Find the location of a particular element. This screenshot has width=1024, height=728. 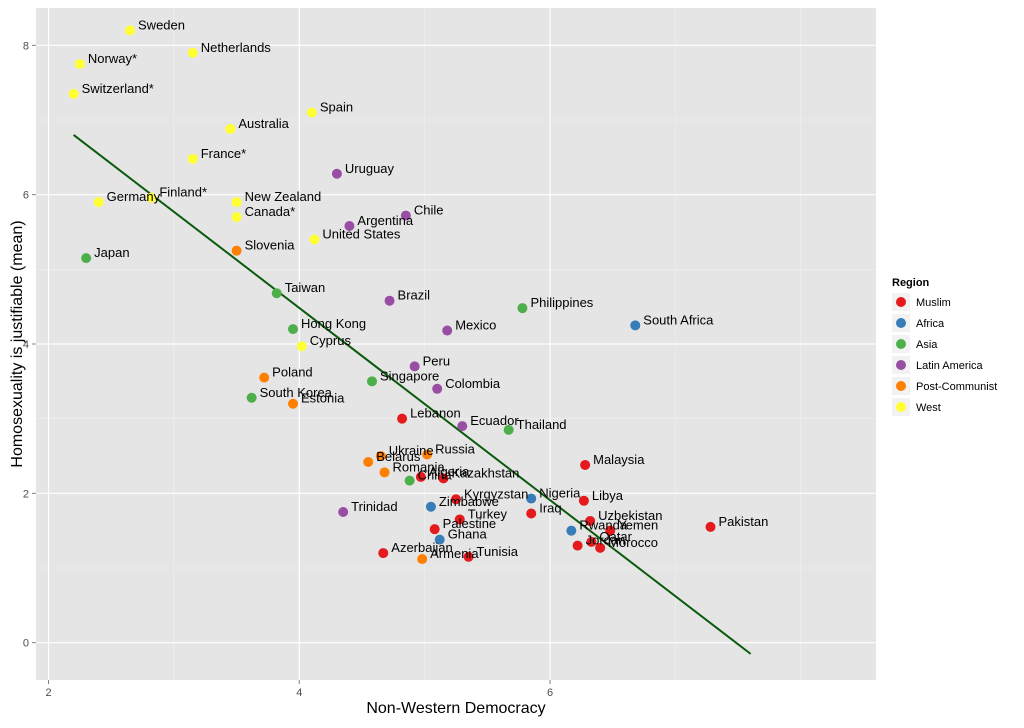

data-point-label: Lebanon is located at coordinates (435, 413).